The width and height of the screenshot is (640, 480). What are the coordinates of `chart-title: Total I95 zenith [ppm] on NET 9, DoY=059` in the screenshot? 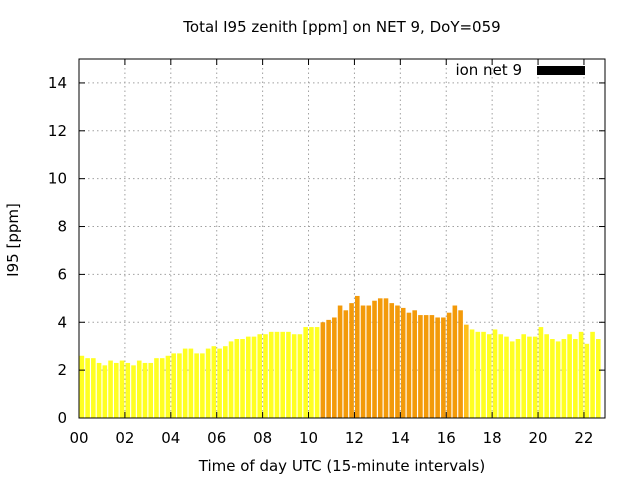 It's located at (341, 27).